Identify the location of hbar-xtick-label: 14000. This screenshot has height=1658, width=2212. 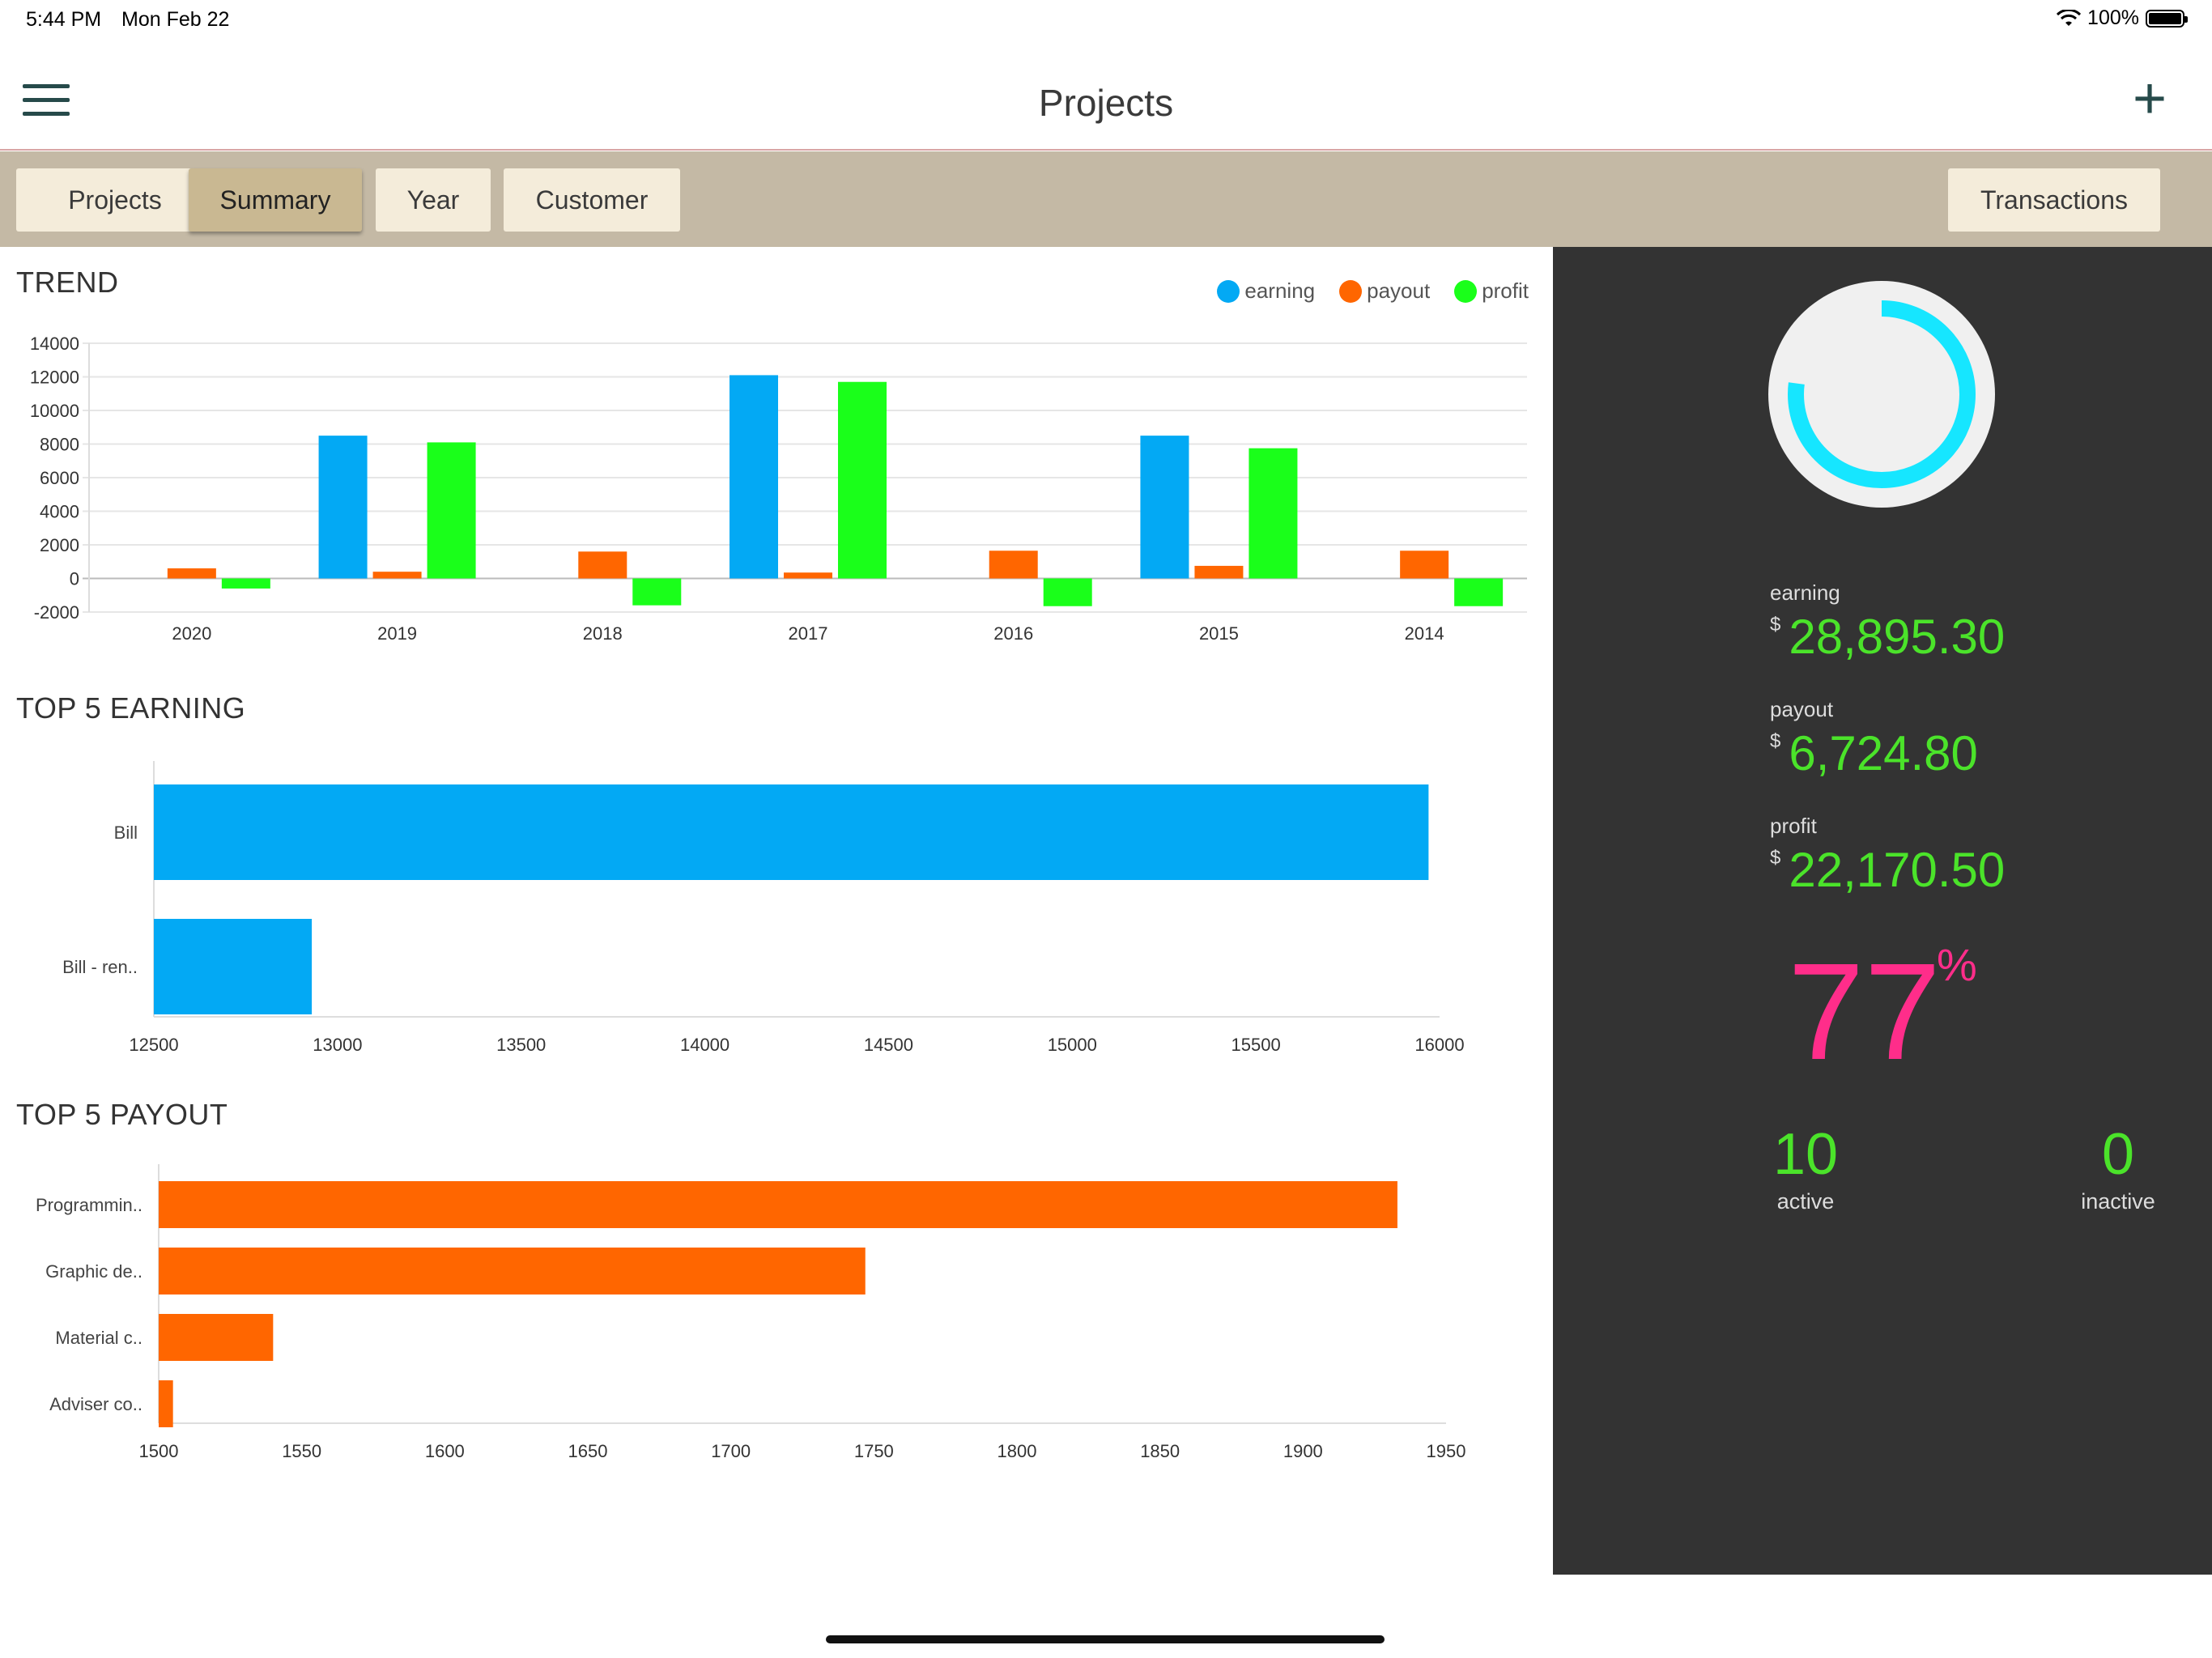
(705, 1045).